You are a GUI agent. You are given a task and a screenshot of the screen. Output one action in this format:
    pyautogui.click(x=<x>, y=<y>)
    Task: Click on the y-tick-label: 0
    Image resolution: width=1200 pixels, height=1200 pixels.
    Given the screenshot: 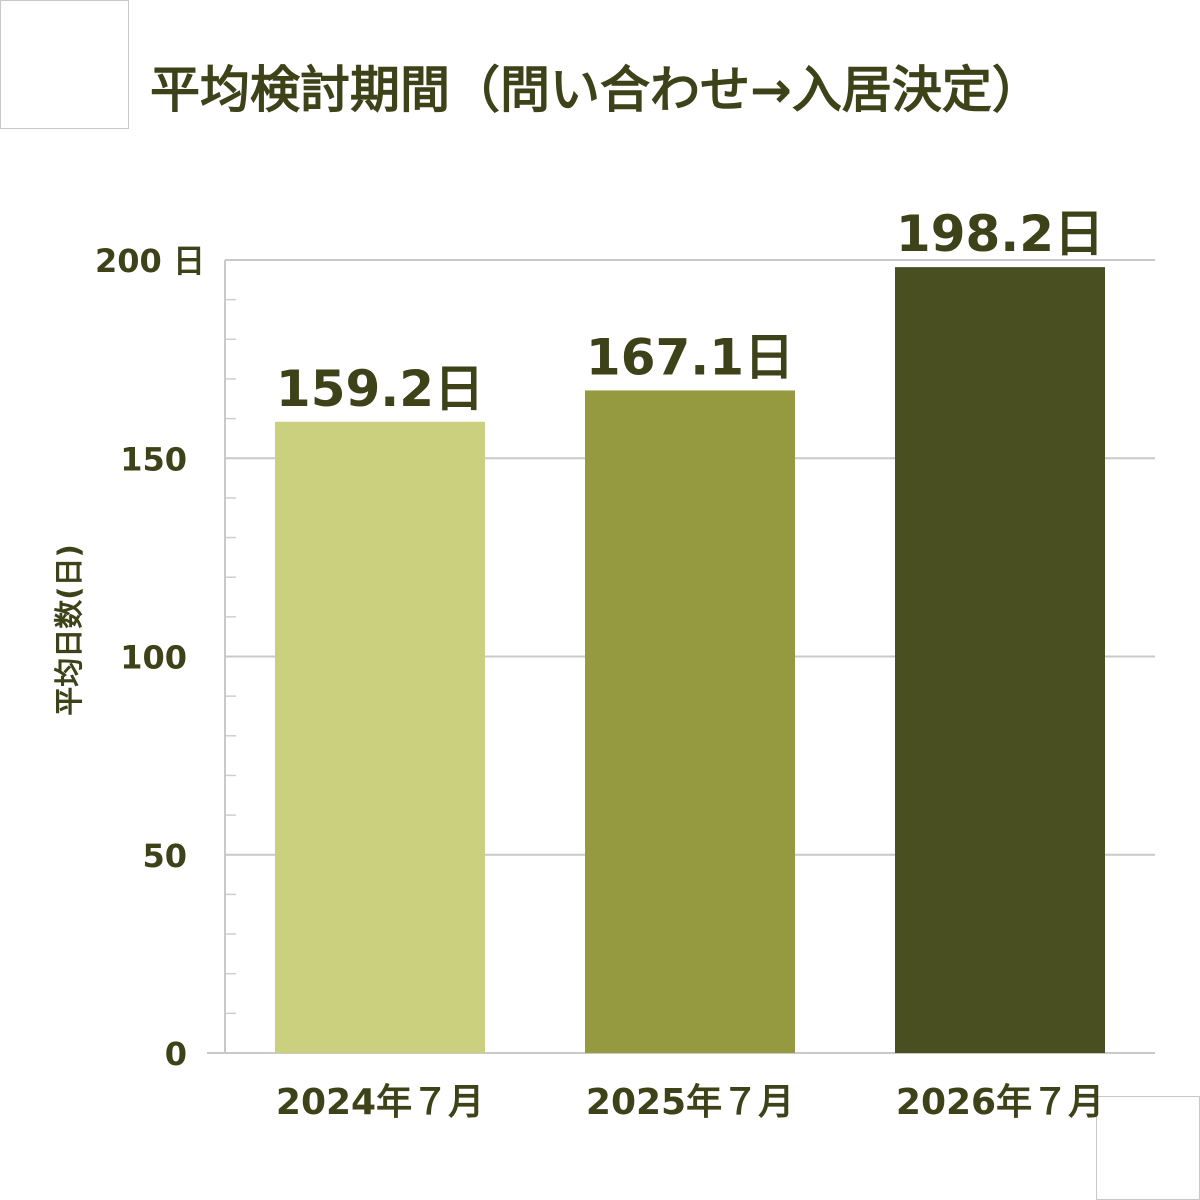 What is the action you would take?
    pyautogui.click(x=176, y=1054)
    